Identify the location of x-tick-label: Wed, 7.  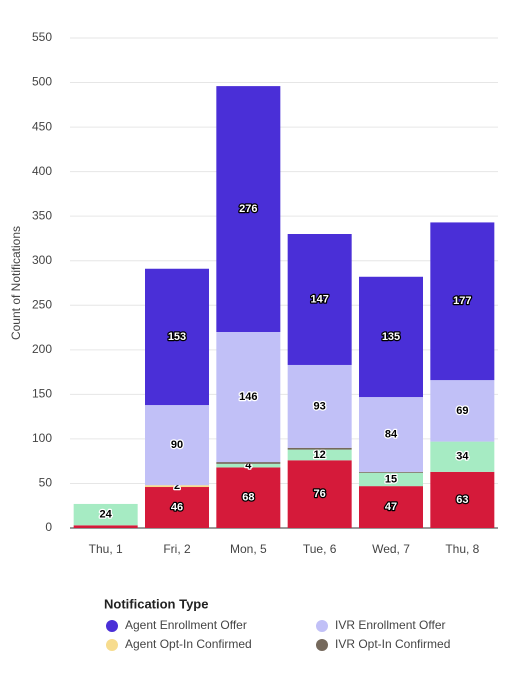
(391, 549).